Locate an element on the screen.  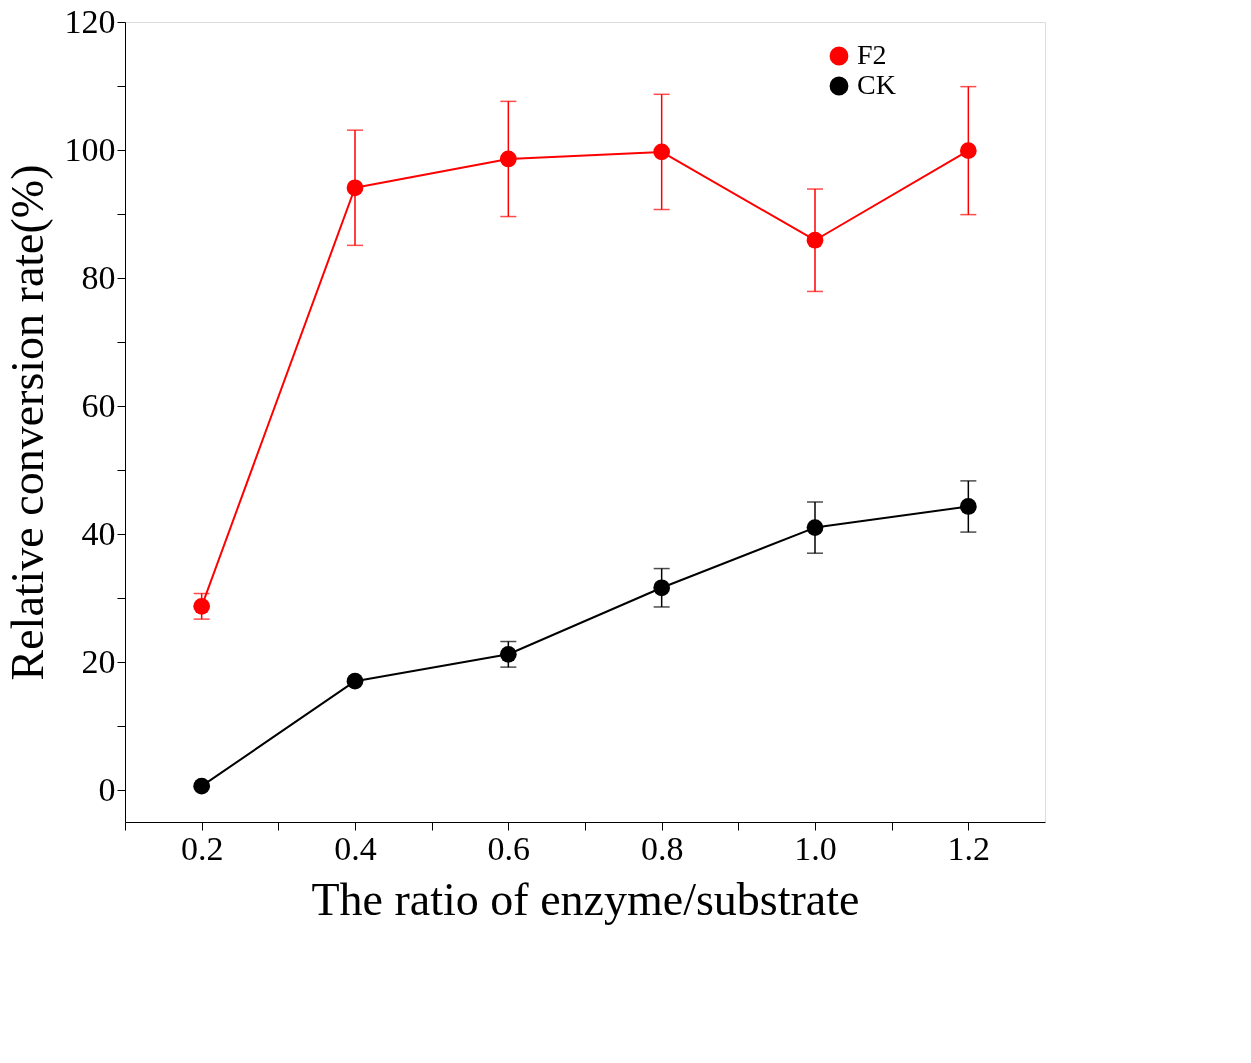
x-axis-title: The ratio of enzyme/substrate is located at coordinates (585, 899).